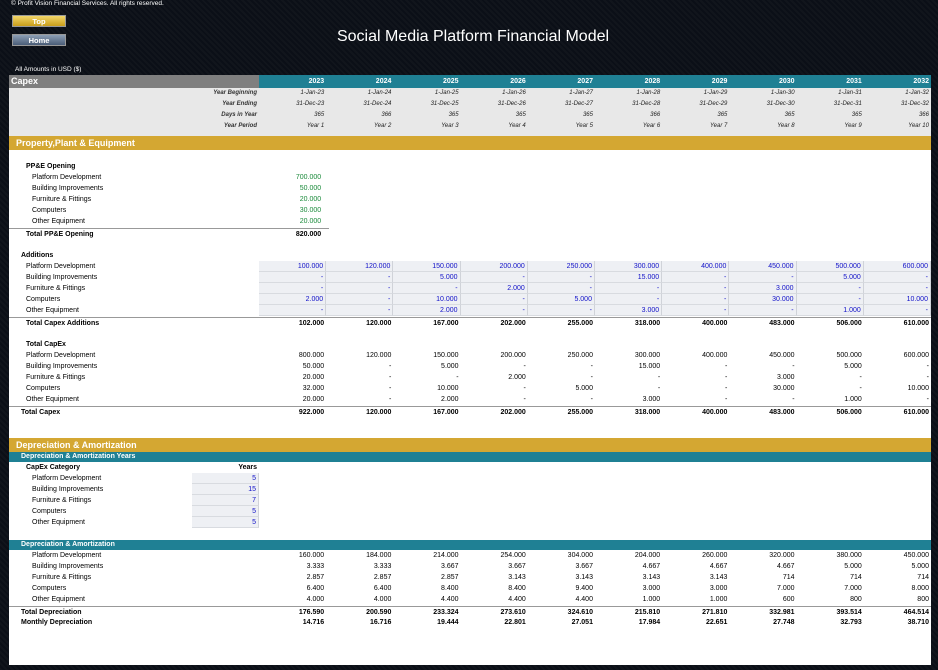 The height and width of the screenshot is (670, 938). What do you see at coordinates (225, 489) in the screenshot?
I see `da-years-input: 15` at bounding box center [225, 489].